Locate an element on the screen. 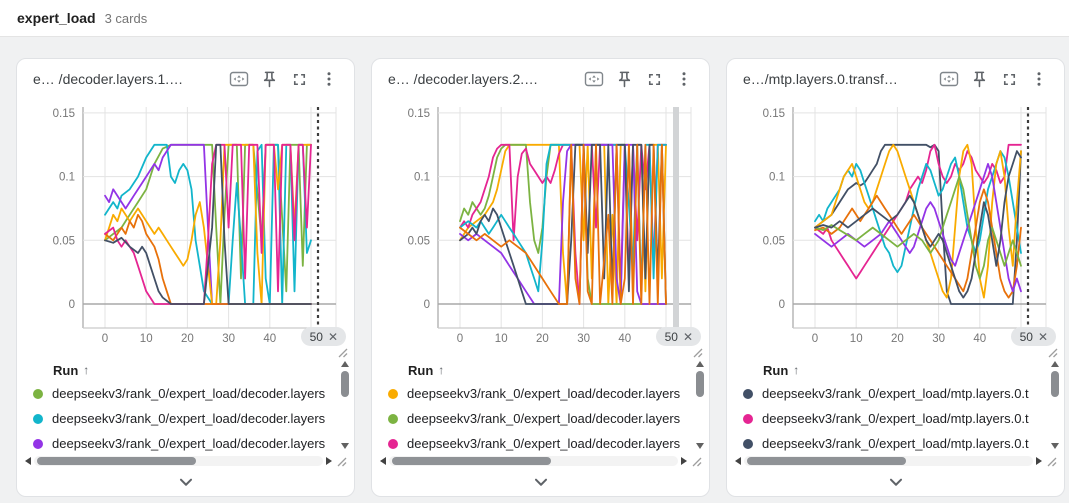 The height and width of the screenshot is (503, 1069). run-table-header: Run ↑ is located at coordinates (184, 370).